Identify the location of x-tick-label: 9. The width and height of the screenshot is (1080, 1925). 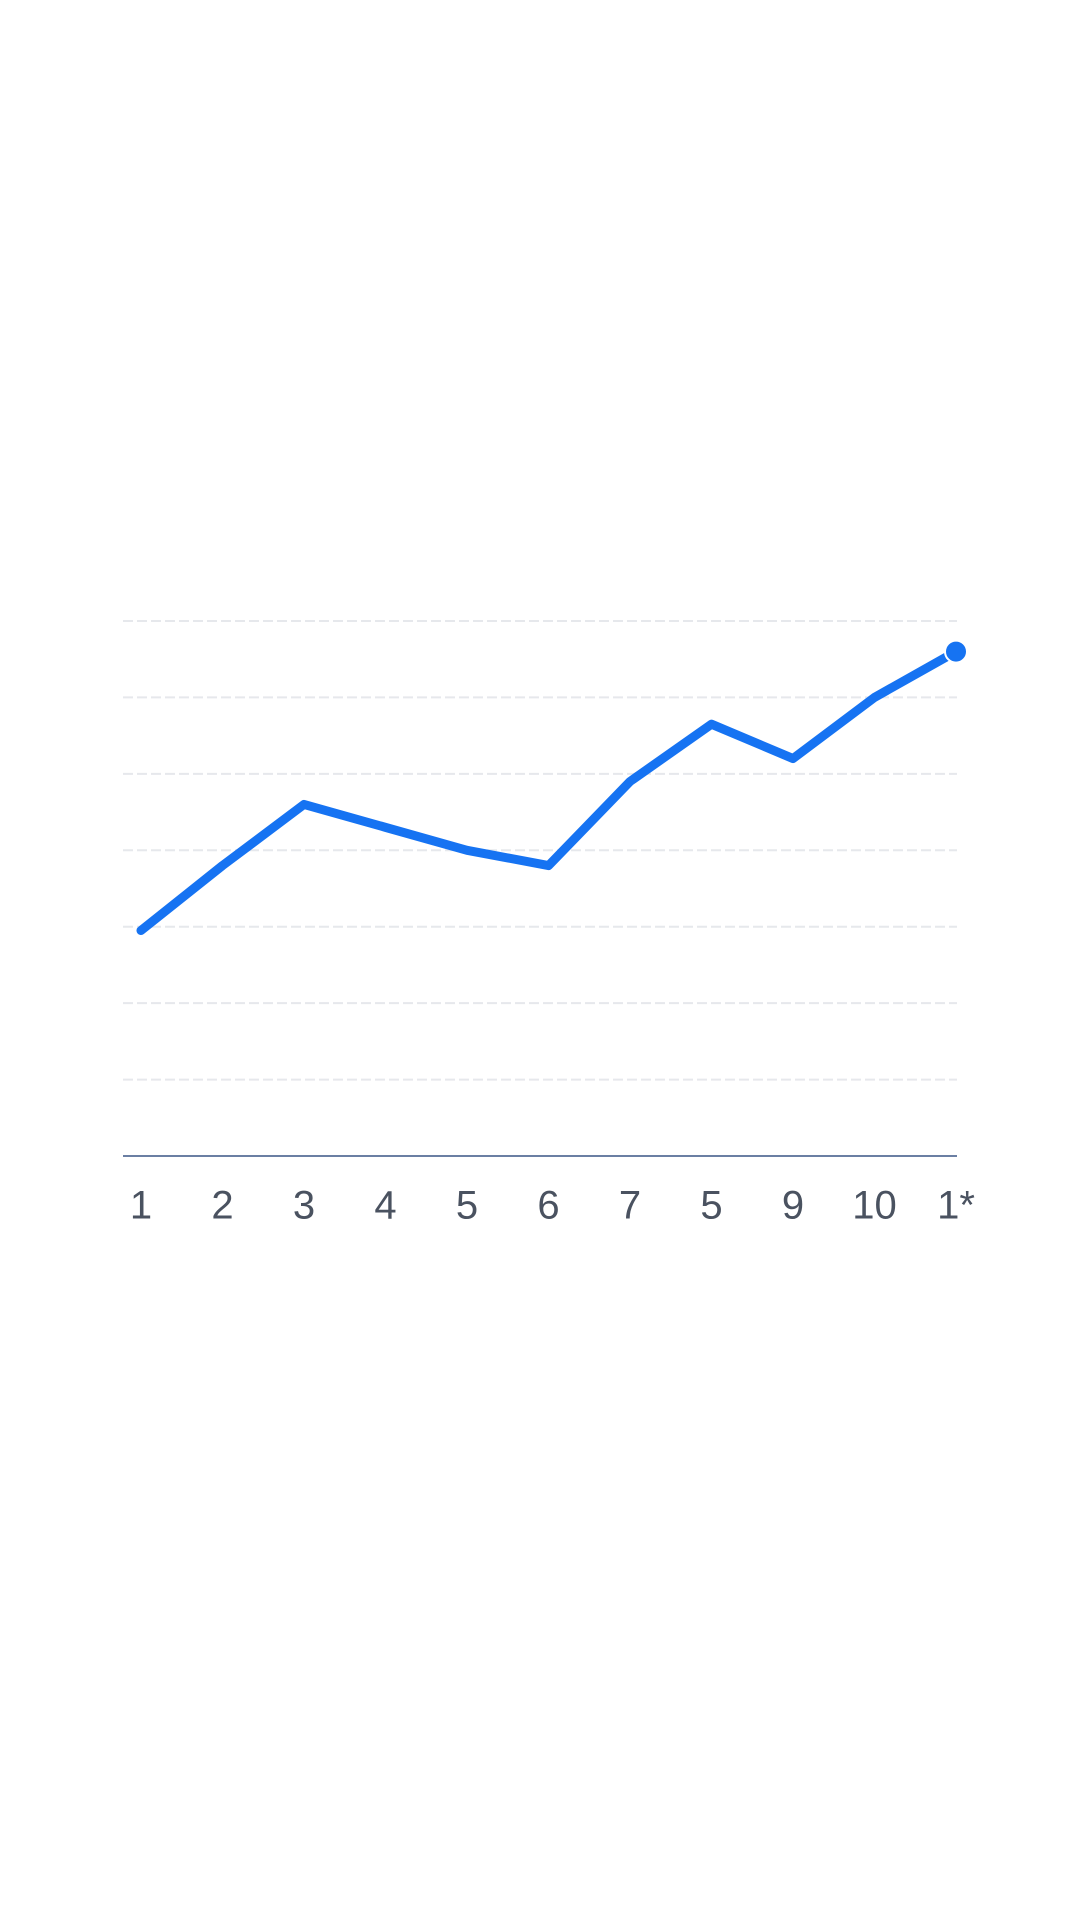
(793, 1206).